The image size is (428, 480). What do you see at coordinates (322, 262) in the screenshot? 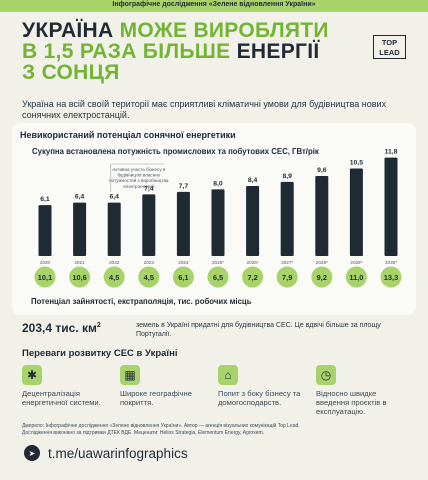
I see `x-tick-label: 2028*` at bounding box center [322, 262].